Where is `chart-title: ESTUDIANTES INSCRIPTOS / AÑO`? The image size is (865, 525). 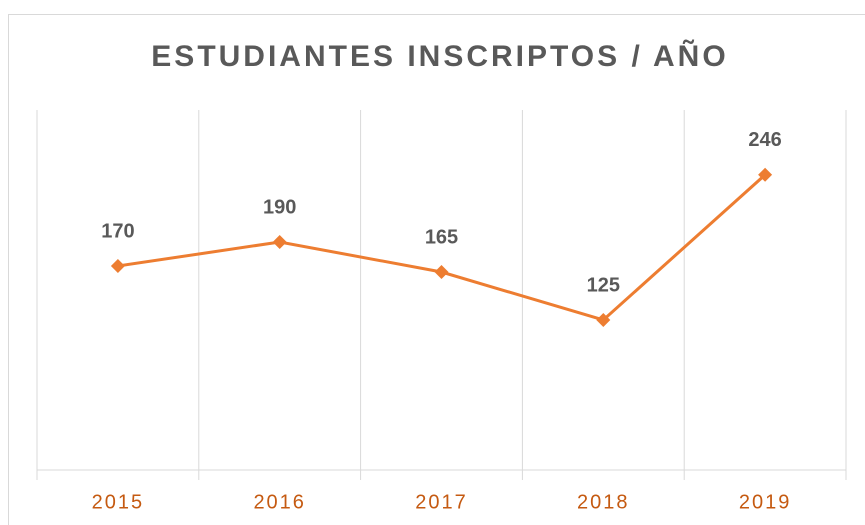
chart-title: ESTUDIANTES INSCRIPTOS / AÑO is located at coordinates (439, 56).